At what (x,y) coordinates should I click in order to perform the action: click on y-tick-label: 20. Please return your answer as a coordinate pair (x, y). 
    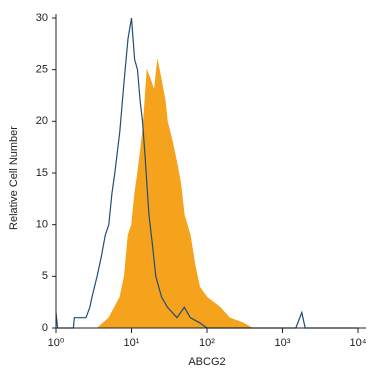
    Looking at the image, I should click on (42, 121).